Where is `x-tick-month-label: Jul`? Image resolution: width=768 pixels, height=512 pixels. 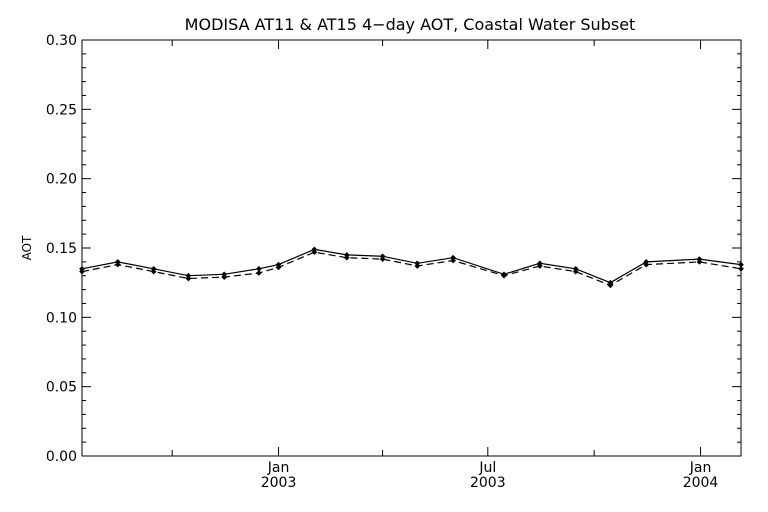 x-tick-month-label: Jul is located at coordinates (487, 468).